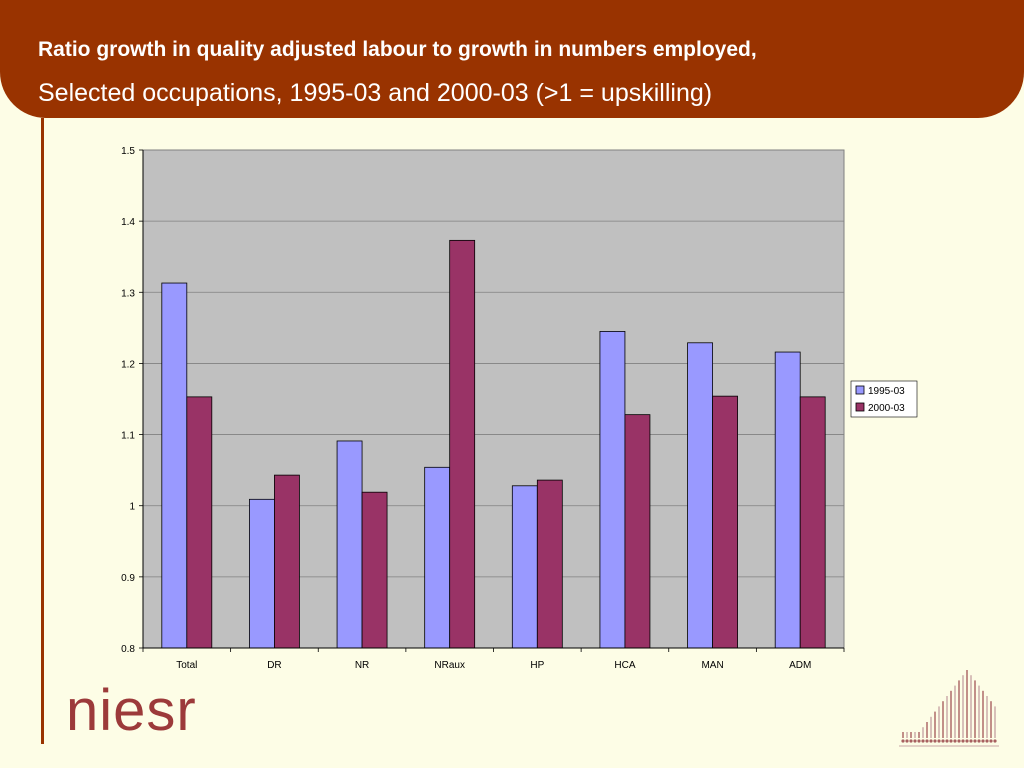  I want to click on bar-1995-03-HP, so click(524, 567).